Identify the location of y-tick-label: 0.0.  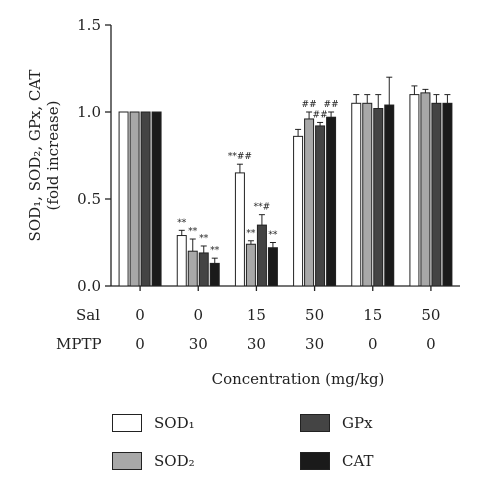
(89, 286).